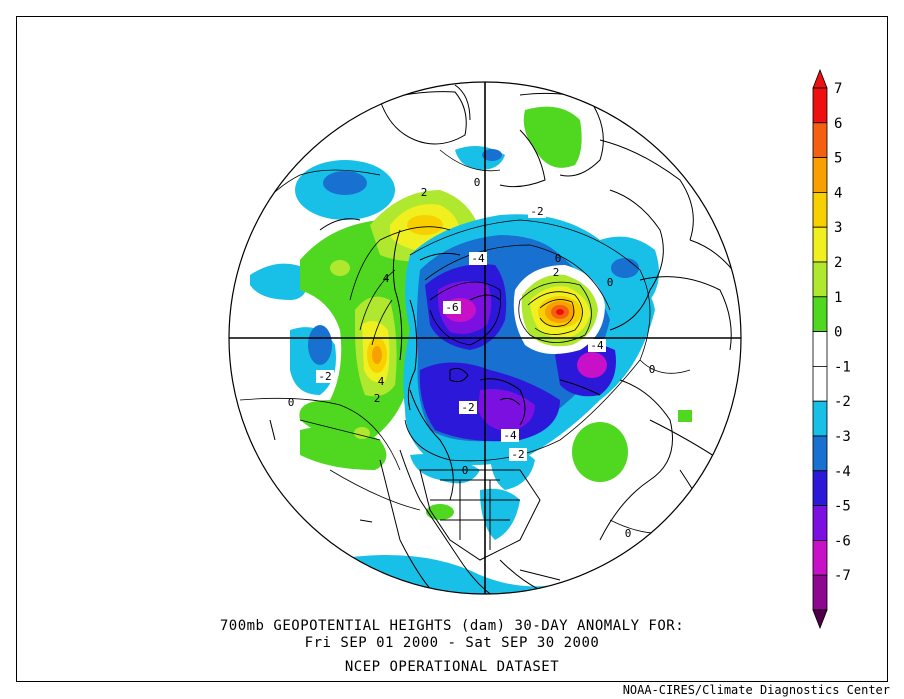 This screenshot has height=699, width=904. What do you see at coordinates (820, 78) in the screenshot?
I see `colorbar-arrow-top` at bounding box center [820, 78].